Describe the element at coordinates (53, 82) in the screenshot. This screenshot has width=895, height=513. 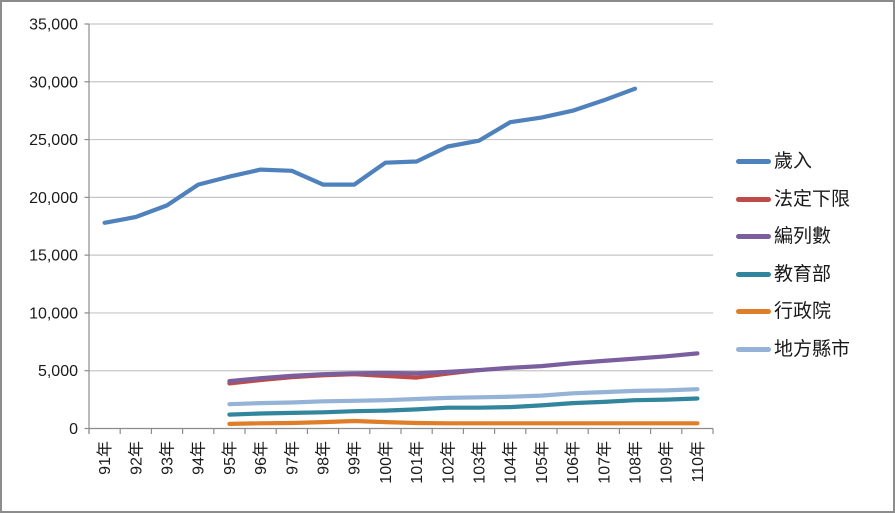
I see `y-tick-label: 30,000` at that location.